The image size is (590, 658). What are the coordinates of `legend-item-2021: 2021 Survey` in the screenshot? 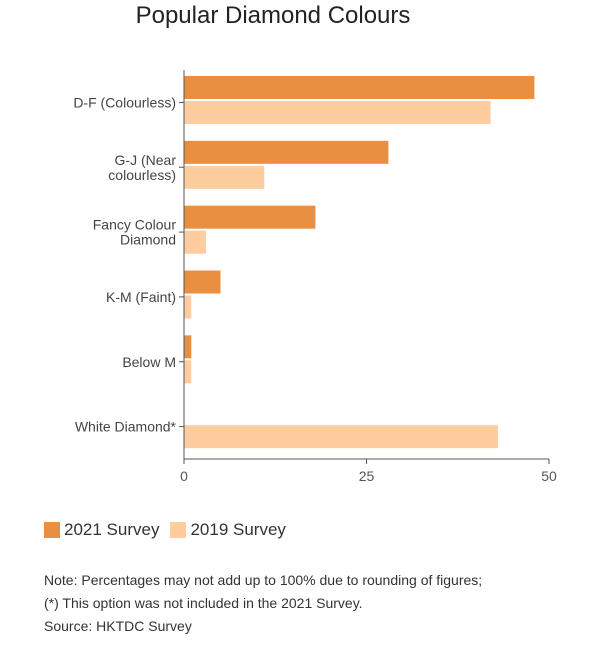 It's located at (101, 530).